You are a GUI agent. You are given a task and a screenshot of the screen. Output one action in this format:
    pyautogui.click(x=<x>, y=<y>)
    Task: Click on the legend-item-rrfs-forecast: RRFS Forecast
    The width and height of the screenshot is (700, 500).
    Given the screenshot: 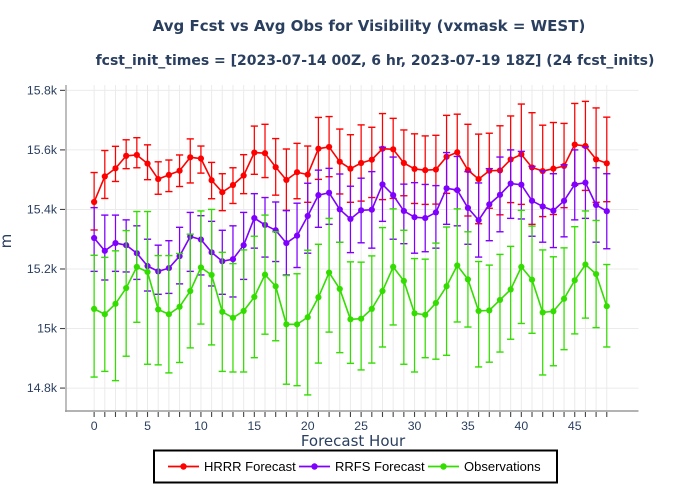 What is the action you would take?
    pyautogui.click(x=362, y=466)
    